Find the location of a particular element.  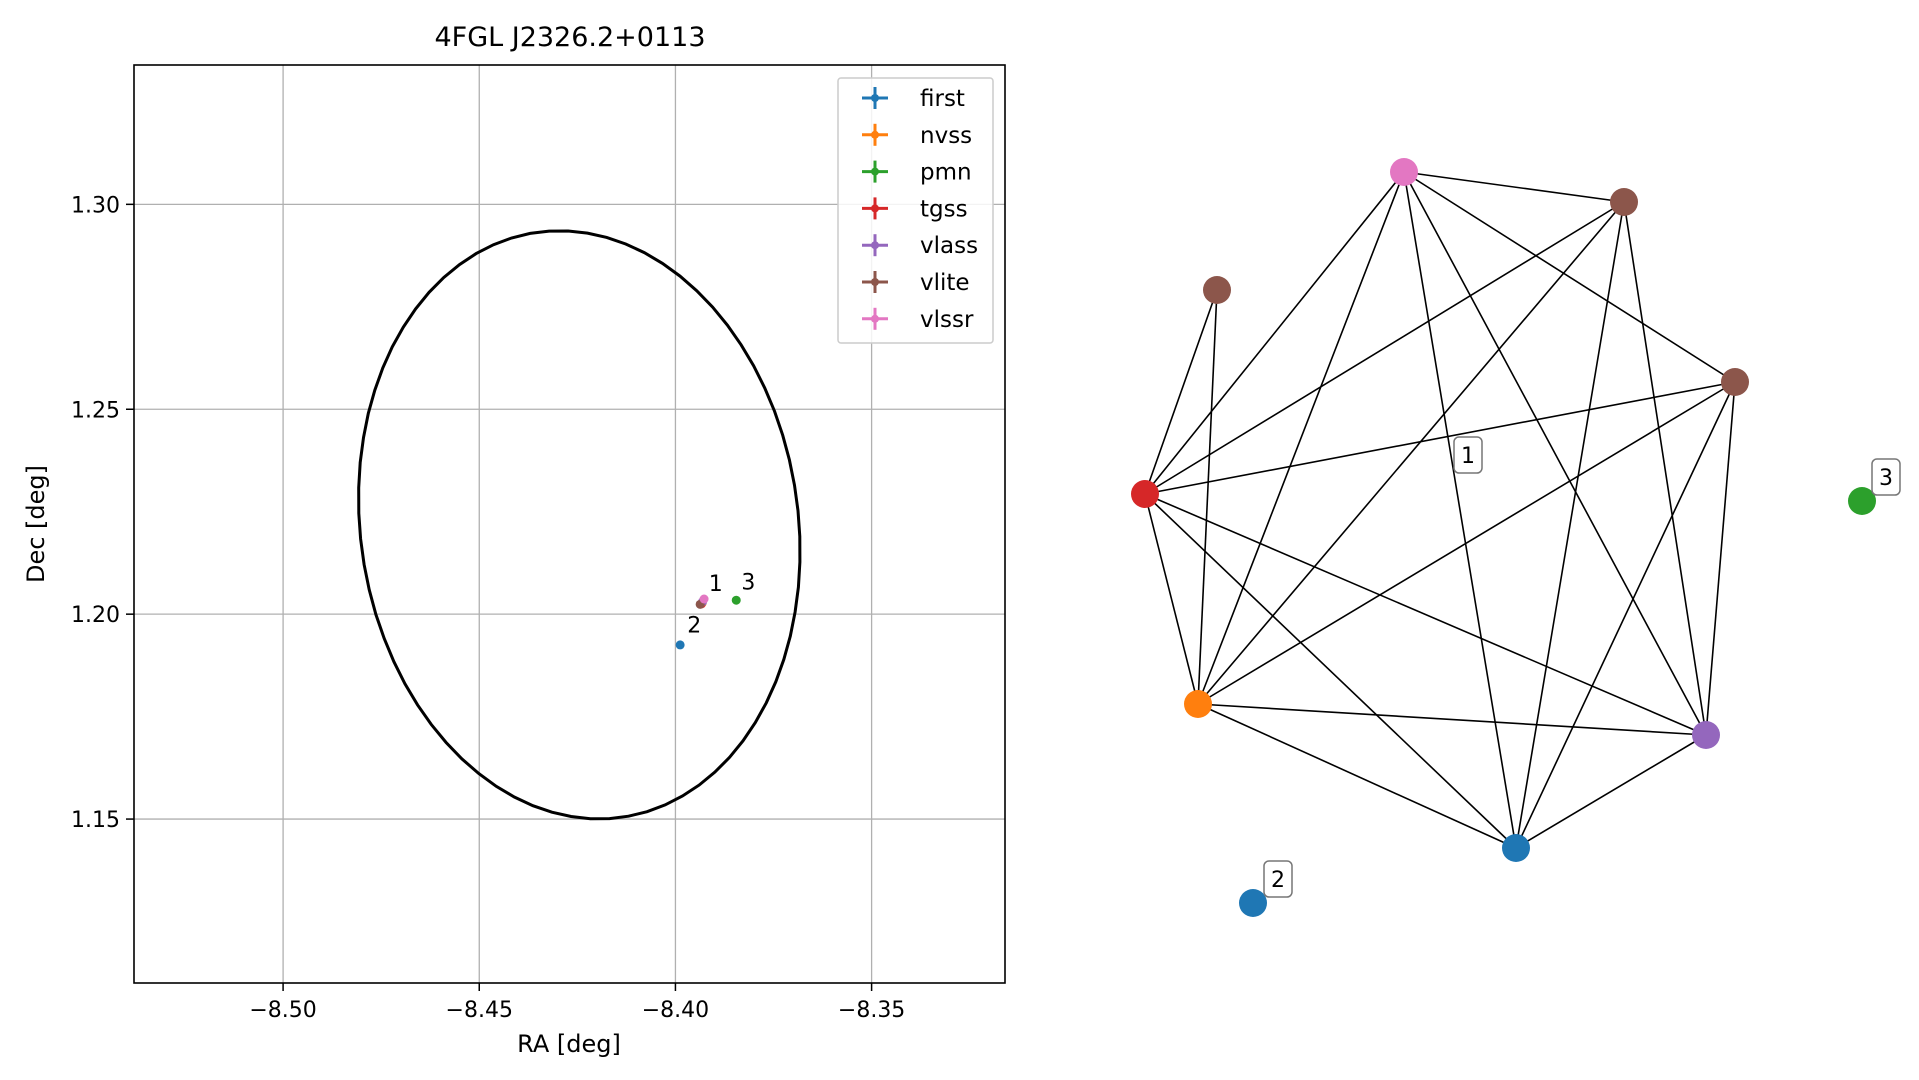

group-labels: 1 2 3 is located at coordinates (1582, 667).